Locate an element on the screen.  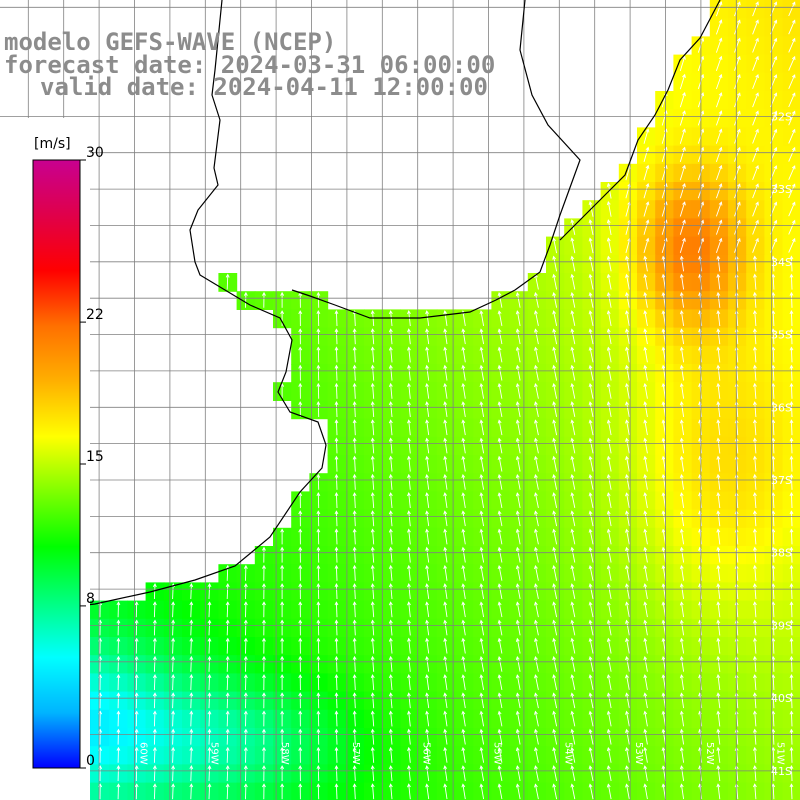
longitude-label: 52W is located at coordinates (709, 753).